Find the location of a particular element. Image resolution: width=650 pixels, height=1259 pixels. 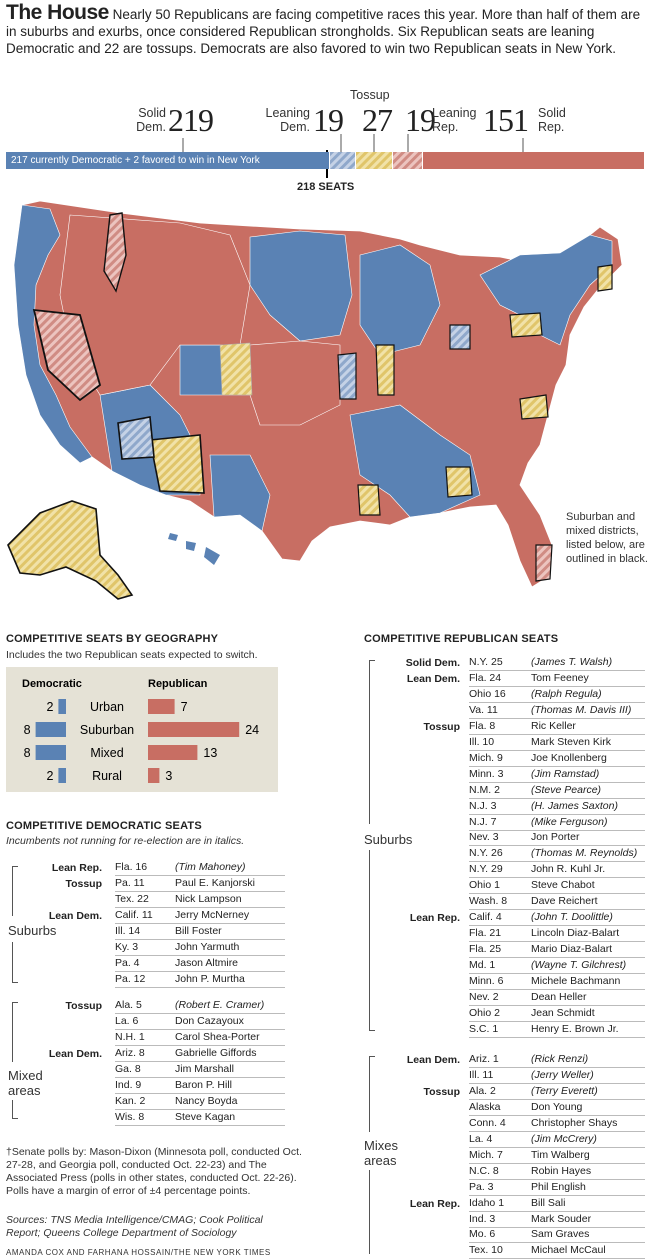

legend-republican: Republican is located at coordinates (178, 684).